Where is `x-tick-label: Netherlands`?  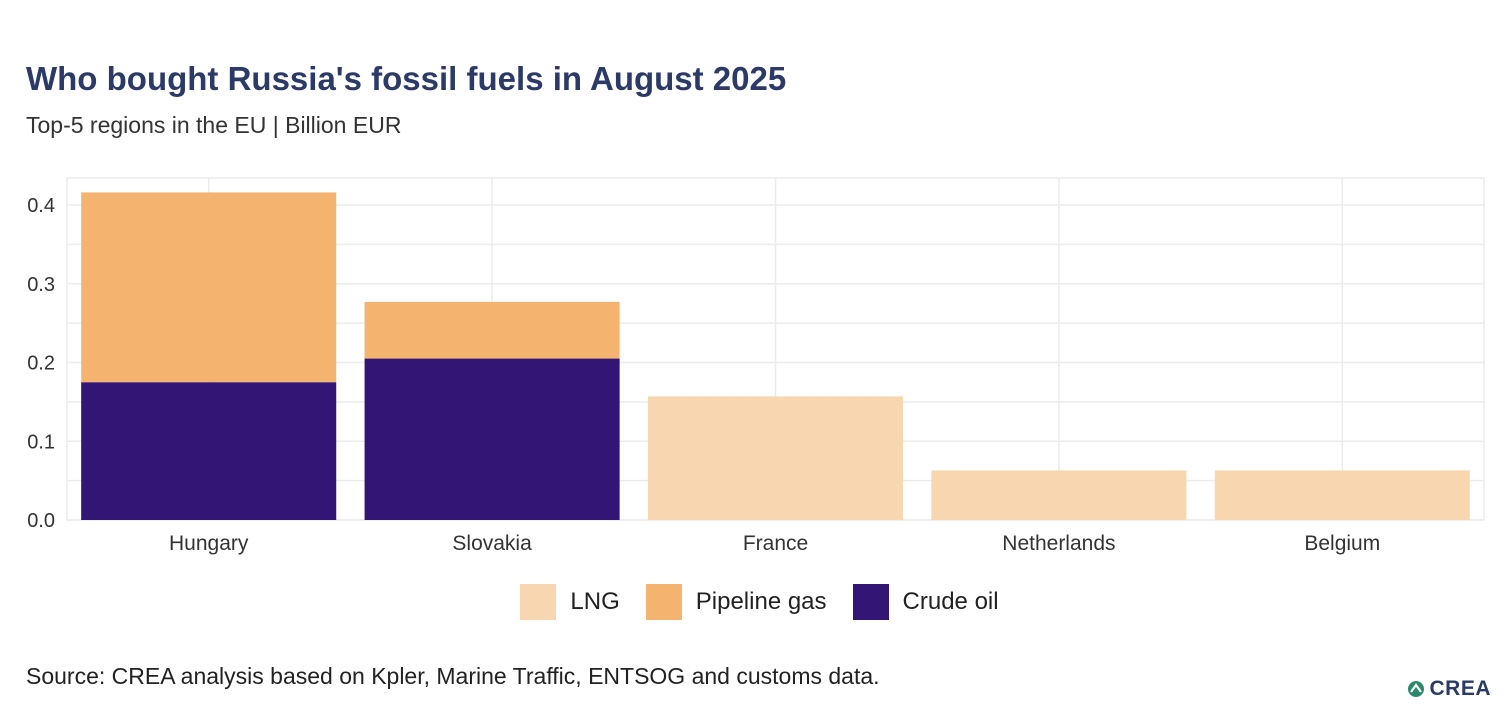
x-tick-label: Netherlands is located at coordinates (1058, 543).